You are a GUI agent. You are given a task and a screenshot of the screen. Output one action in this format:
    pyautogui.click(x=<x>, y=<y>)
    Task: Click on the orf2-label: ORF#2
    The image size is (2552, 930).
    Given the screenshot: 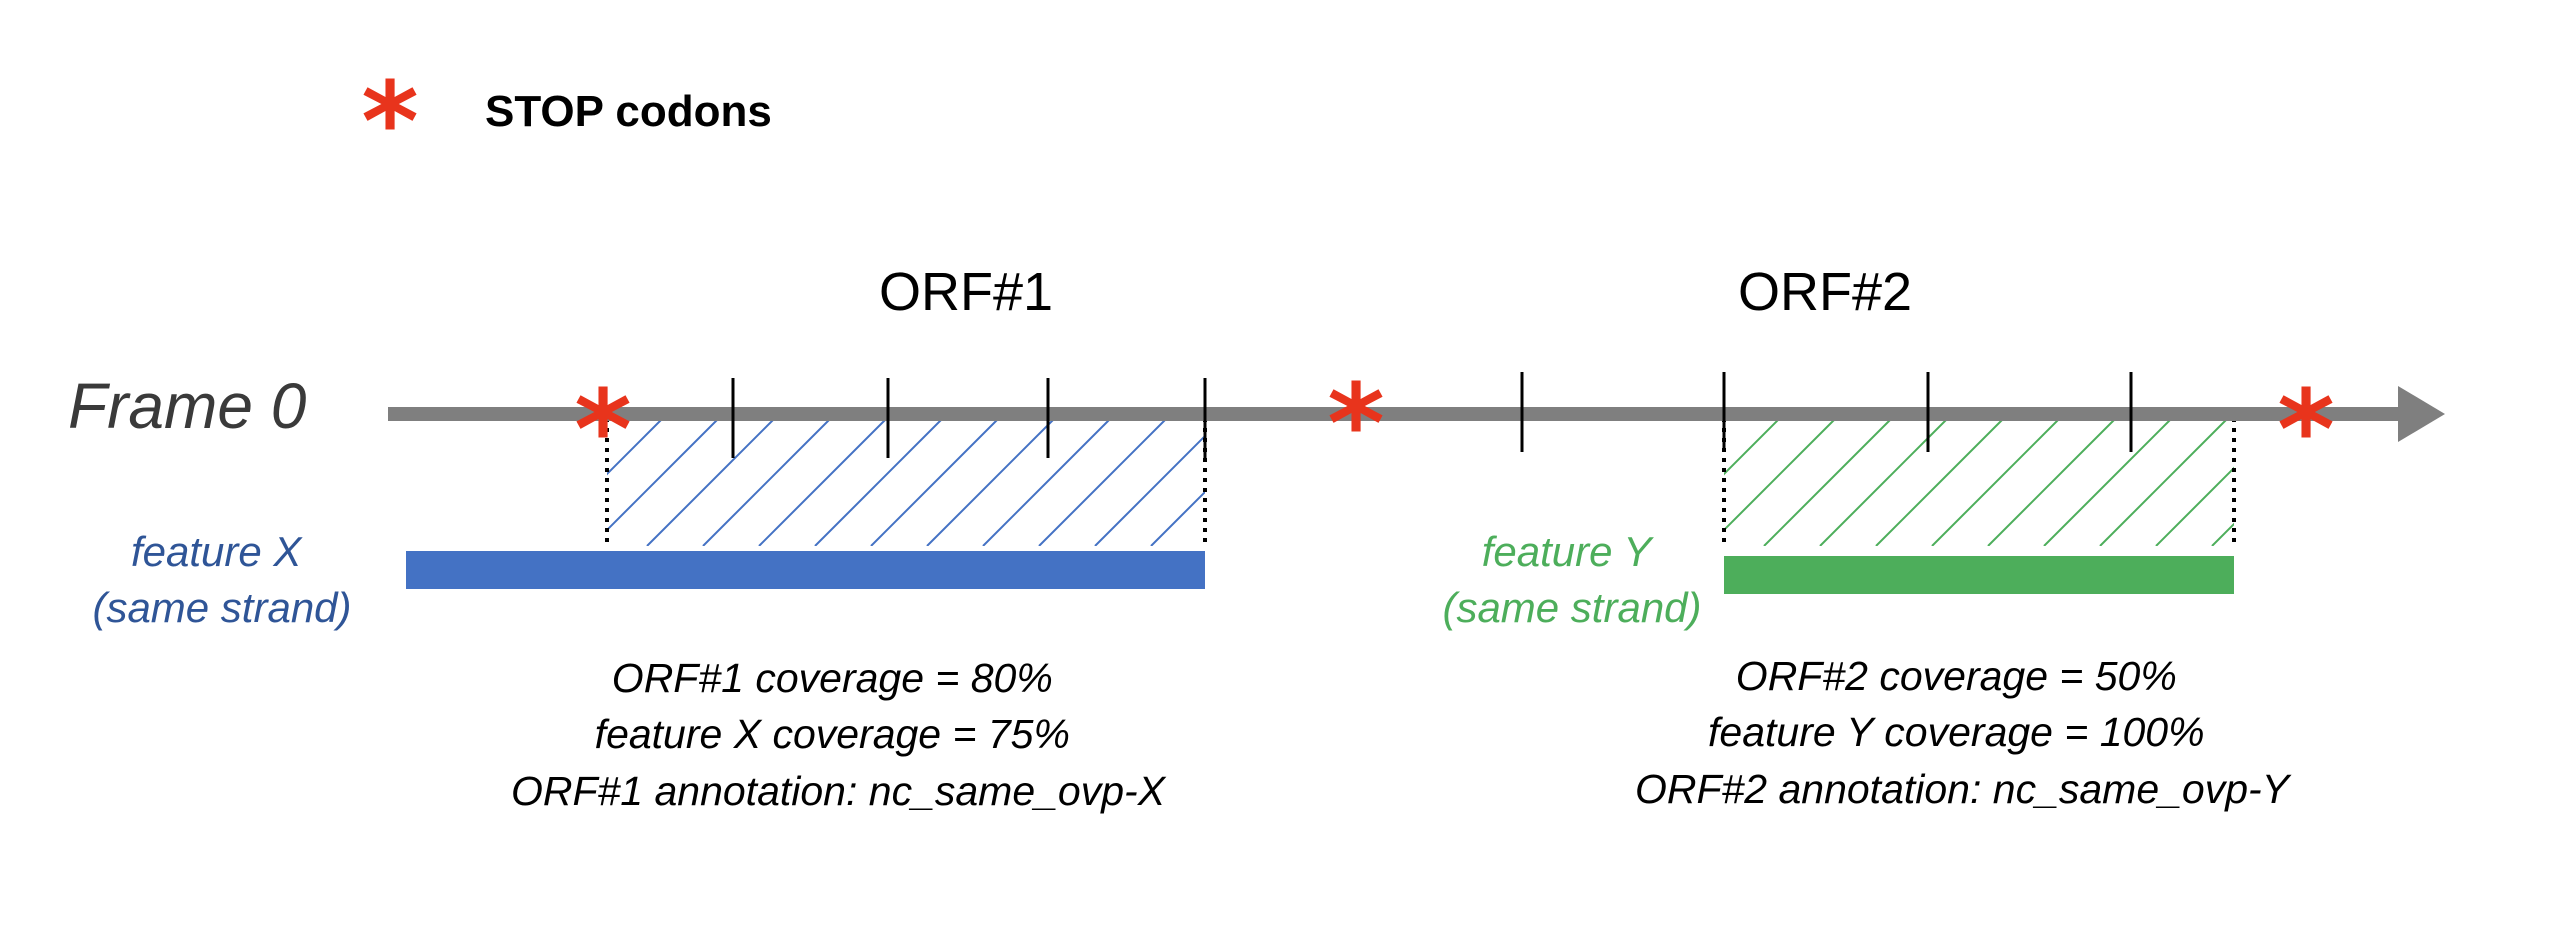 What is the action you would take?
    pyautogui.click(x=1825, y=292)
    